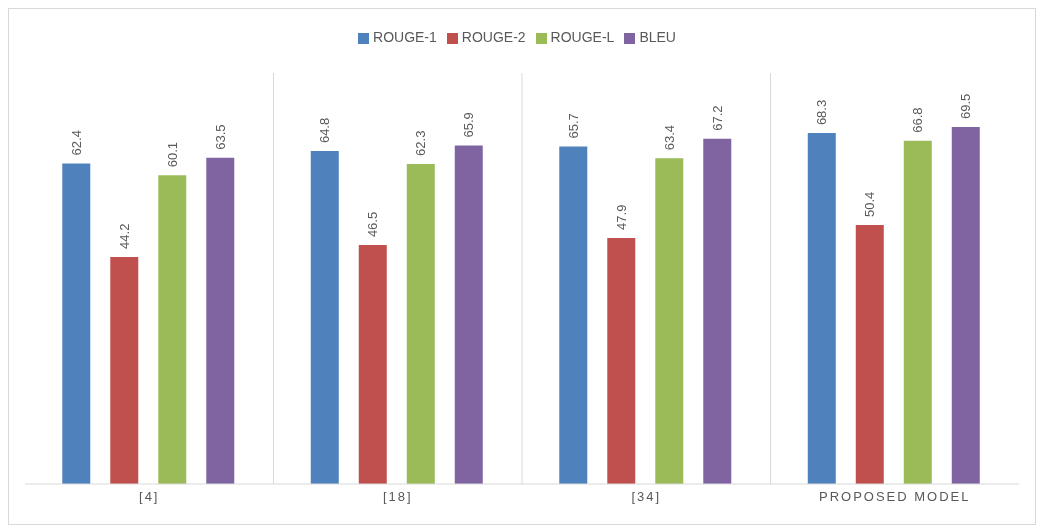 This screenshot has width=1042, height=531. What do you see at coordinates (469, 125) in the screenshot?
I see `data-label: 65.9` at bounding box center [469, 125].